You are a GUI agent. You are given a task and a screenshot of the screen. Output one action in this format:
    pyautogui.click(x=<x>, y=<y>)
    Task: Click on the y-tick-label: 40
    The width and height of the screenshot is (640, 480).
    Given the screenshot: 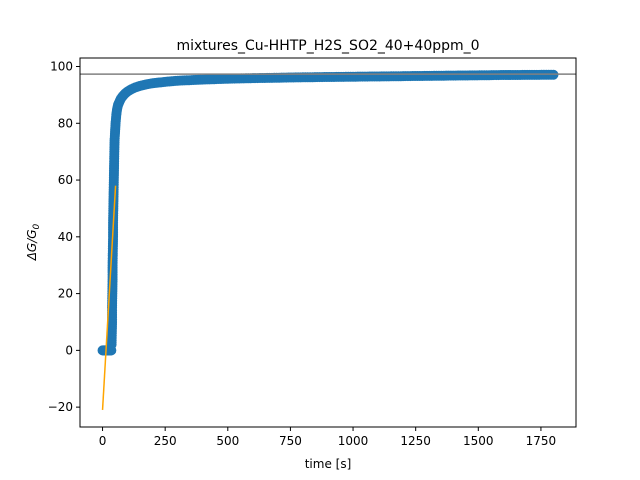 What is the action you would take?
    pyautogui.click(x=65, y=237)
    